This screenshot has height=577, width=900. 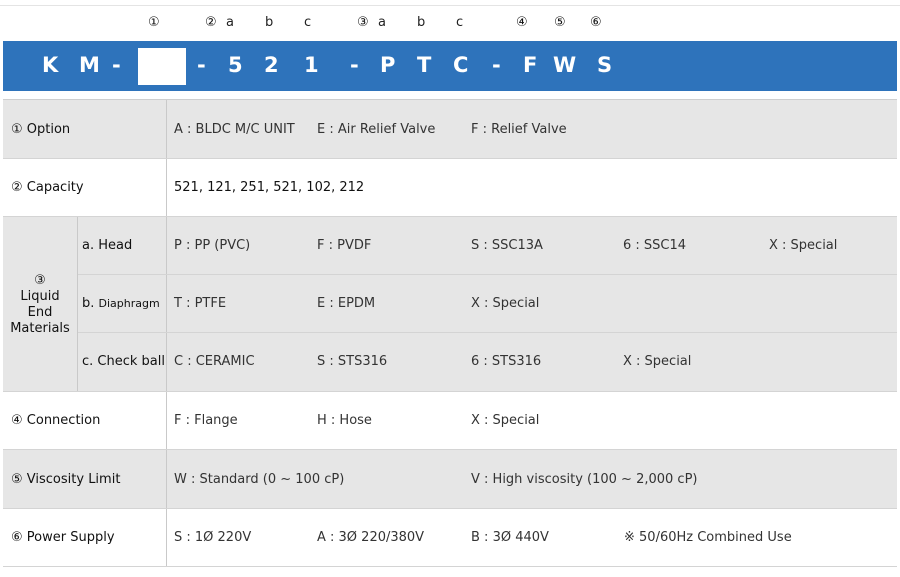 What do you see at coordinates (121, 303) in the screenshot?
I see `diaphragm-label: b. Diaphragm` at bounding box center [121, 303].